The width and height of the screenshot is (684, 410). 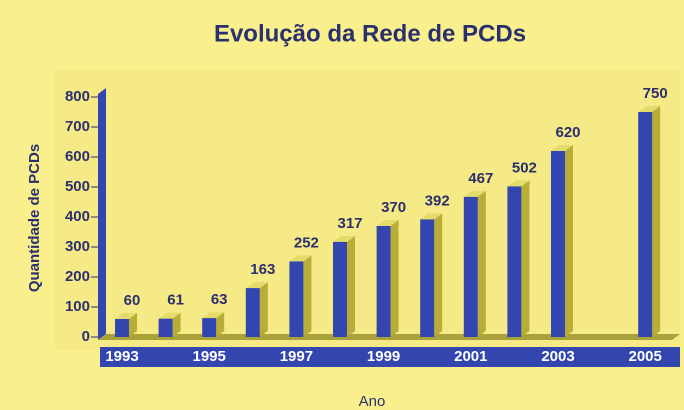 I want to click on data-label: 317, so click(x=349, y=223).